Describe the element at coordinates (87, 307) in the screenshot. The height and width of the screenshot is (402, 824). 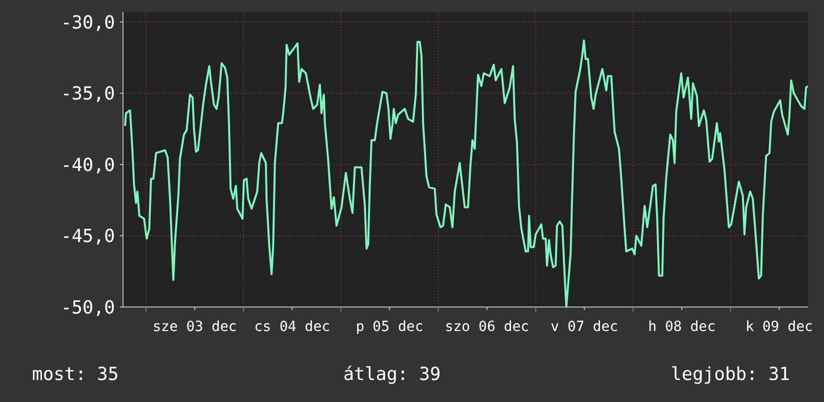
I see `y-tick-label: -50,0` at that location.